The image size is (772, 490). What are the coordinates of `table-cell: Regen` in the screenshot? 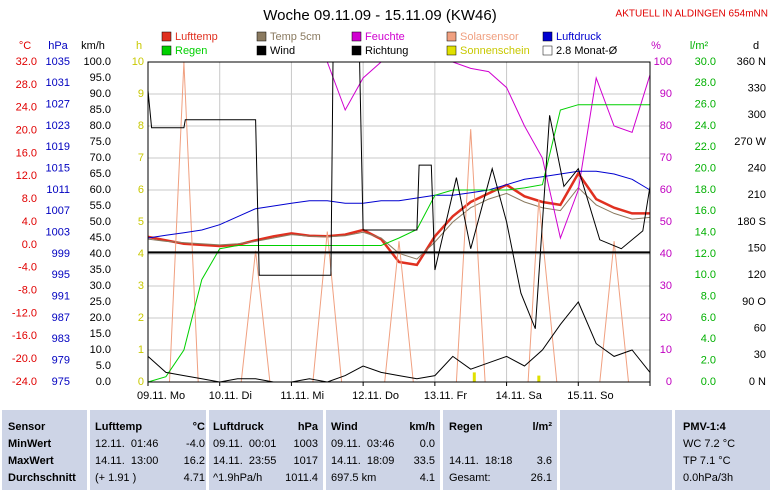 It's located at (466, 427).